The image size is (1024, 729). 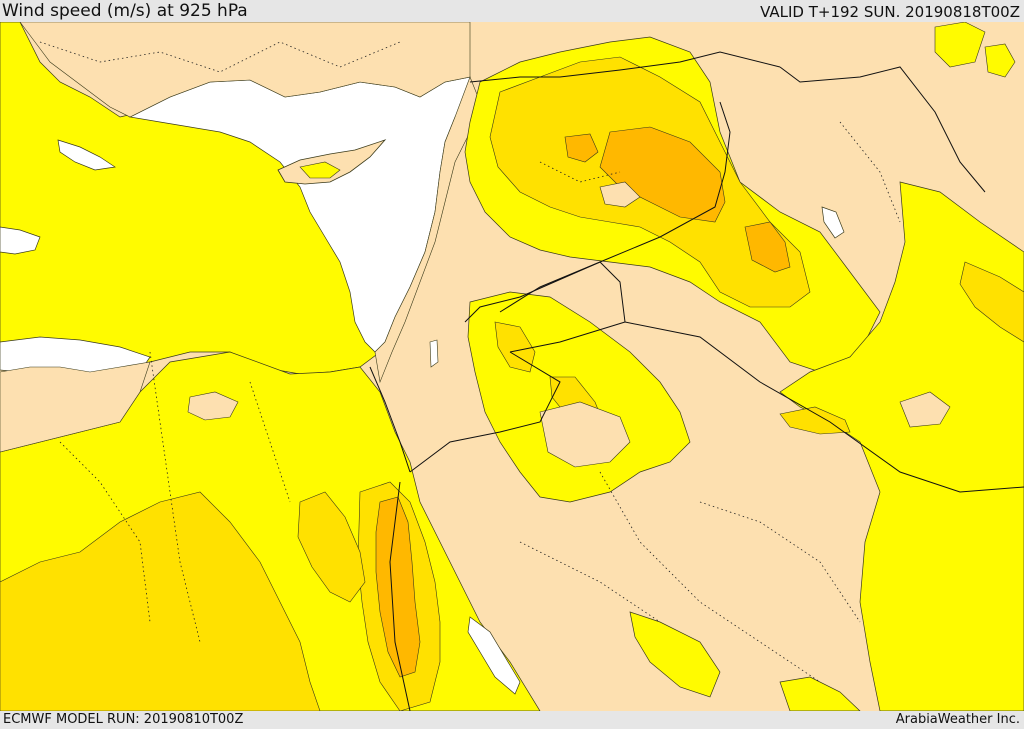 What do you see at coordinates (331, 547) in the screenshot?
I see `wind-band-2-gulf-suez` at bounding box center [331, 547].